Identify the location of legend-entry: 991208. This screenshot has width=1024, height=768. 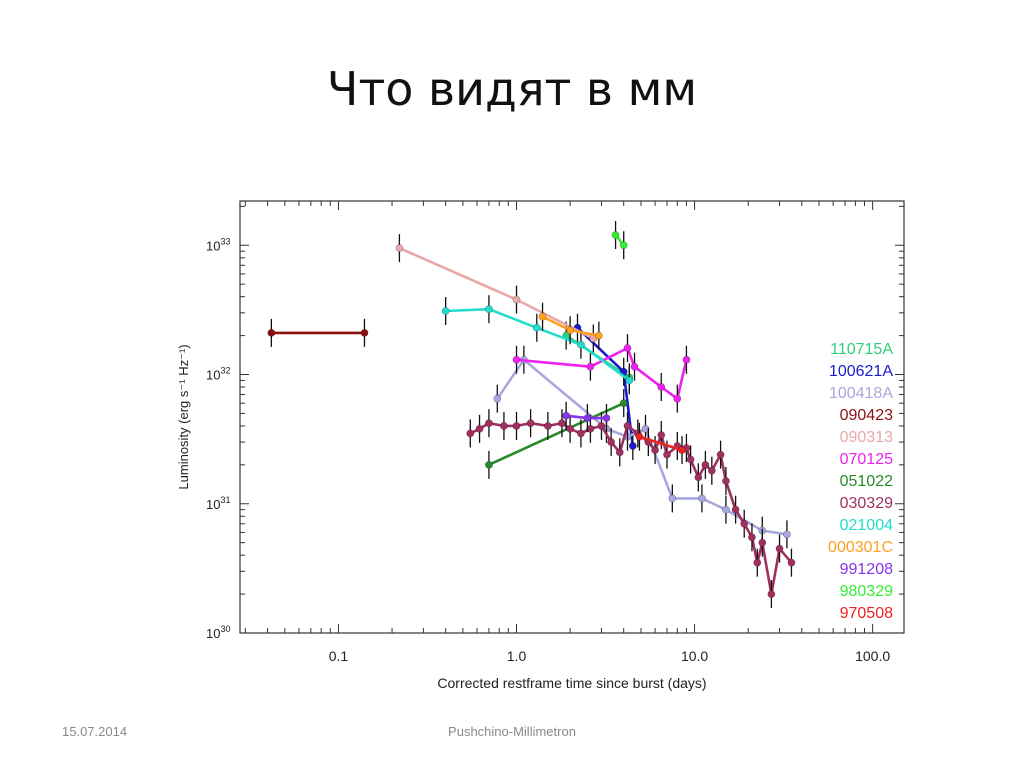
(866, 569).